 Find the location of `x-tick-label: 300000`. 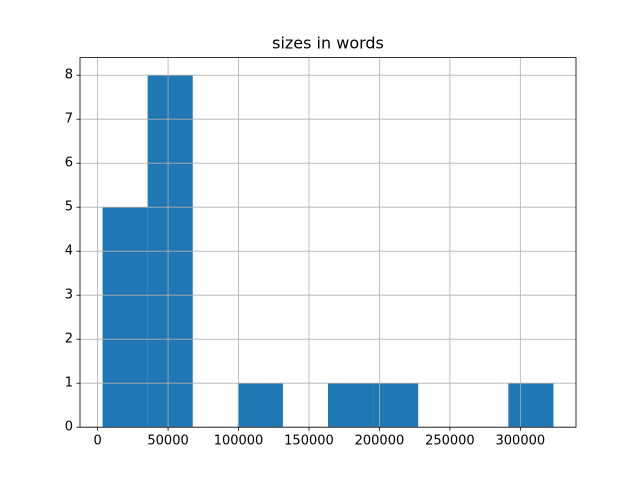

x-tick-label: 300000 is located at coordinates (521, 441).